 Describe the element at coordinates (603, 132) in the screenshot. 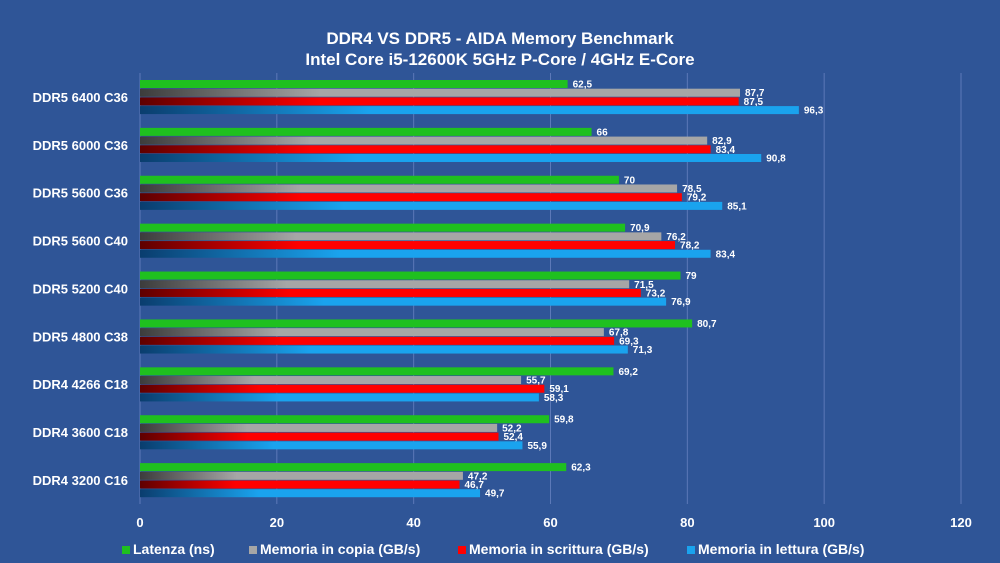

I see `data-label: 66` at that location.